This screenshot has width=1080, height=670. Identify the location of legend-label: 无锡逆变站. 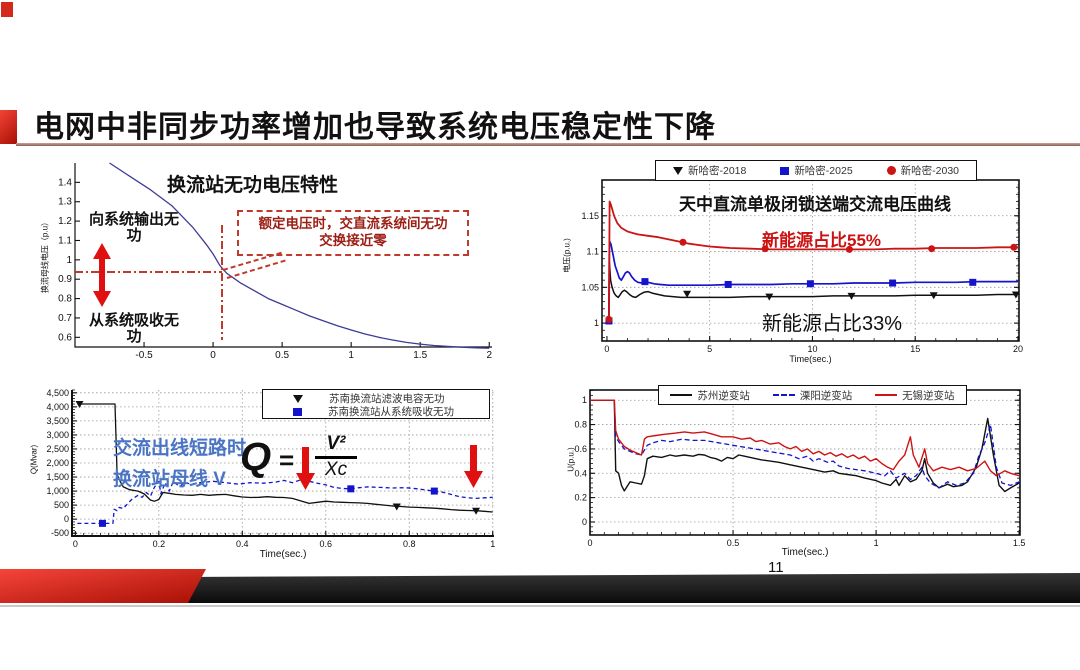
(928, 395).